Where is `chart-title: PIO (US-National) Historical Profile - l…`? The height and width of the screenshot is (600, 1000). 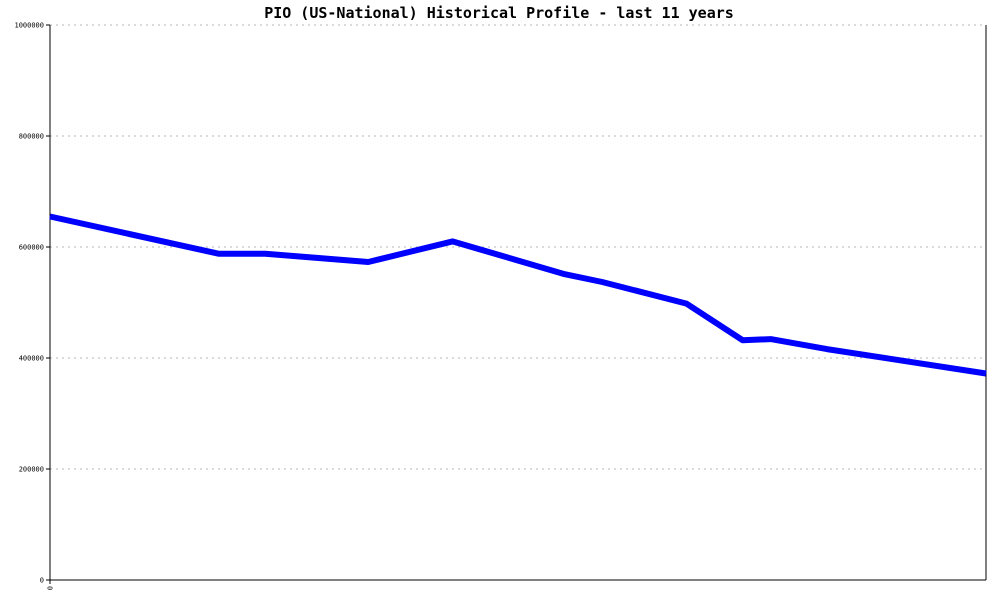 chart-title: PIO (US-National) Historical Profile - l… is located at coordinates (499, 13).